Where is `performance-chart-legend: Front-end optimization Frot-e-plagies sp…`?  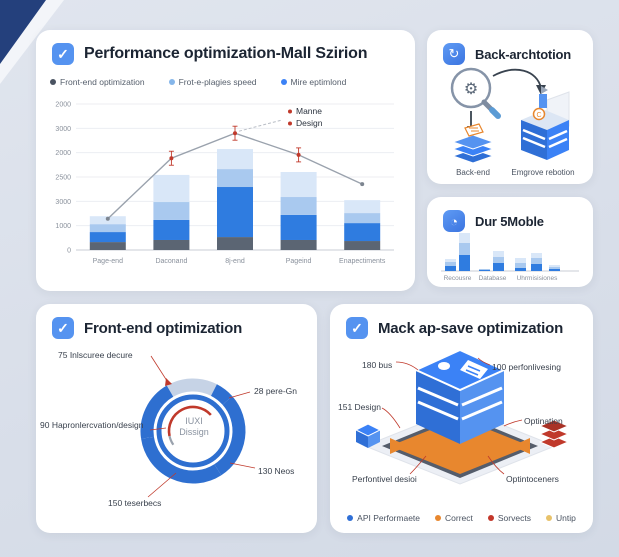
performance-chart-legend: Front-end optimization Frot-e-plagies sp… is located at coordinates (225, 76).